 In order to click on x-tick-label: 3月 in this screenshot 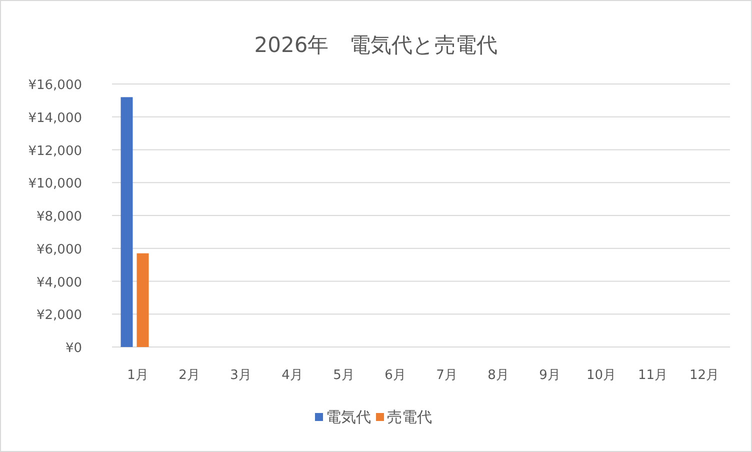, I will do `click(241, 375)`.